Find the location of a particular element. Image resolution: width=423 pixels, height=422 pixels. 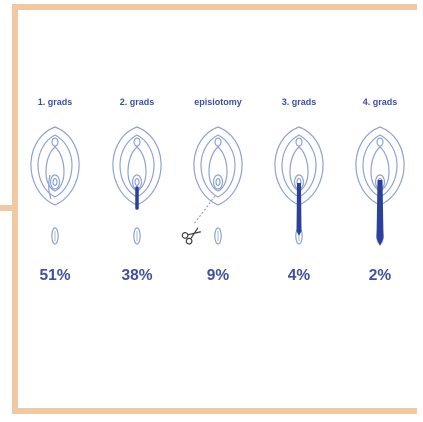

grade-label: 1. grads is located at coordinates (55, 102).